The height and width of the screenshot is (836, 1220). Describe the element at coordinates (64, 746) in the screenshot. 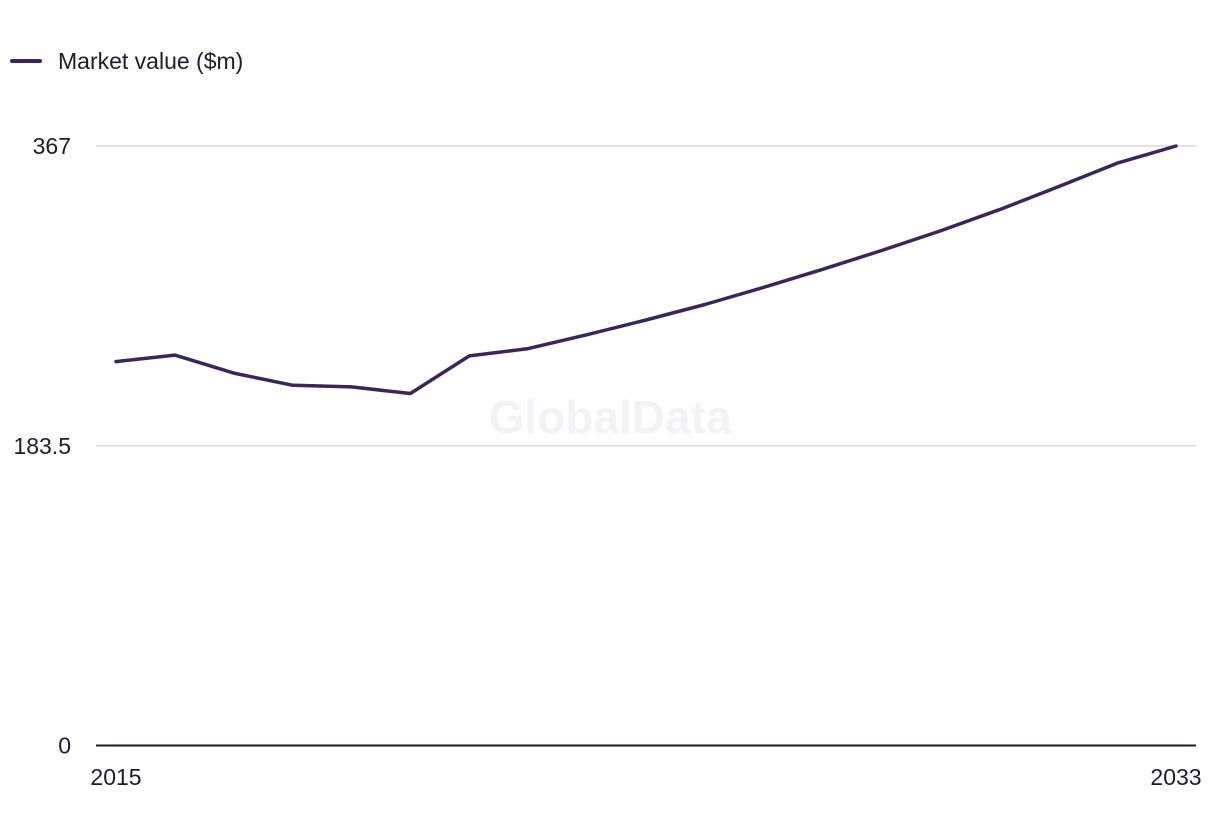

I see `y-tick-label: 0` at that location.